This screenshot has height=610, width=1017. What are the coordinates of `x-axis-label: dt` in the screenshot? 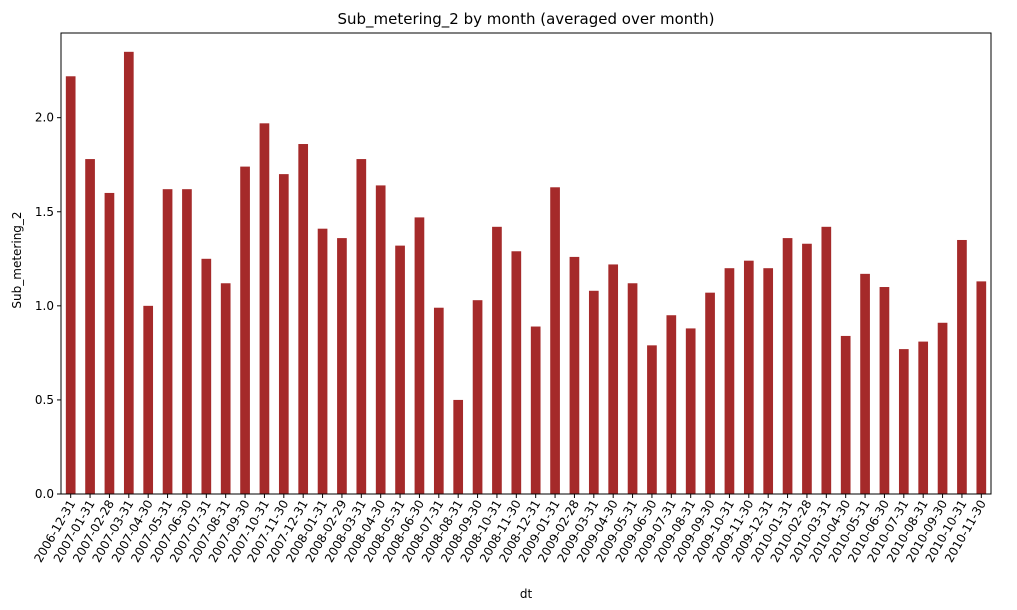 It's located at (526, 594).